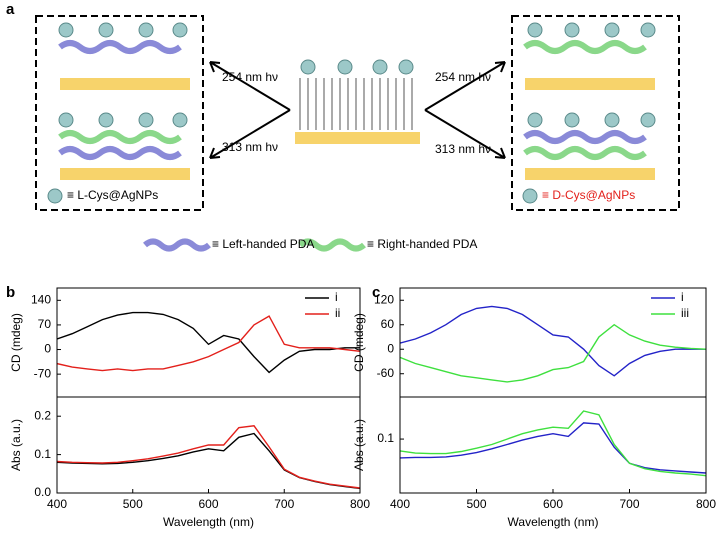  Describe the element at coordinates (112, 195) in the screenshot. I see `legend-text: ≡ L-Cys@AgNPs` at that location.